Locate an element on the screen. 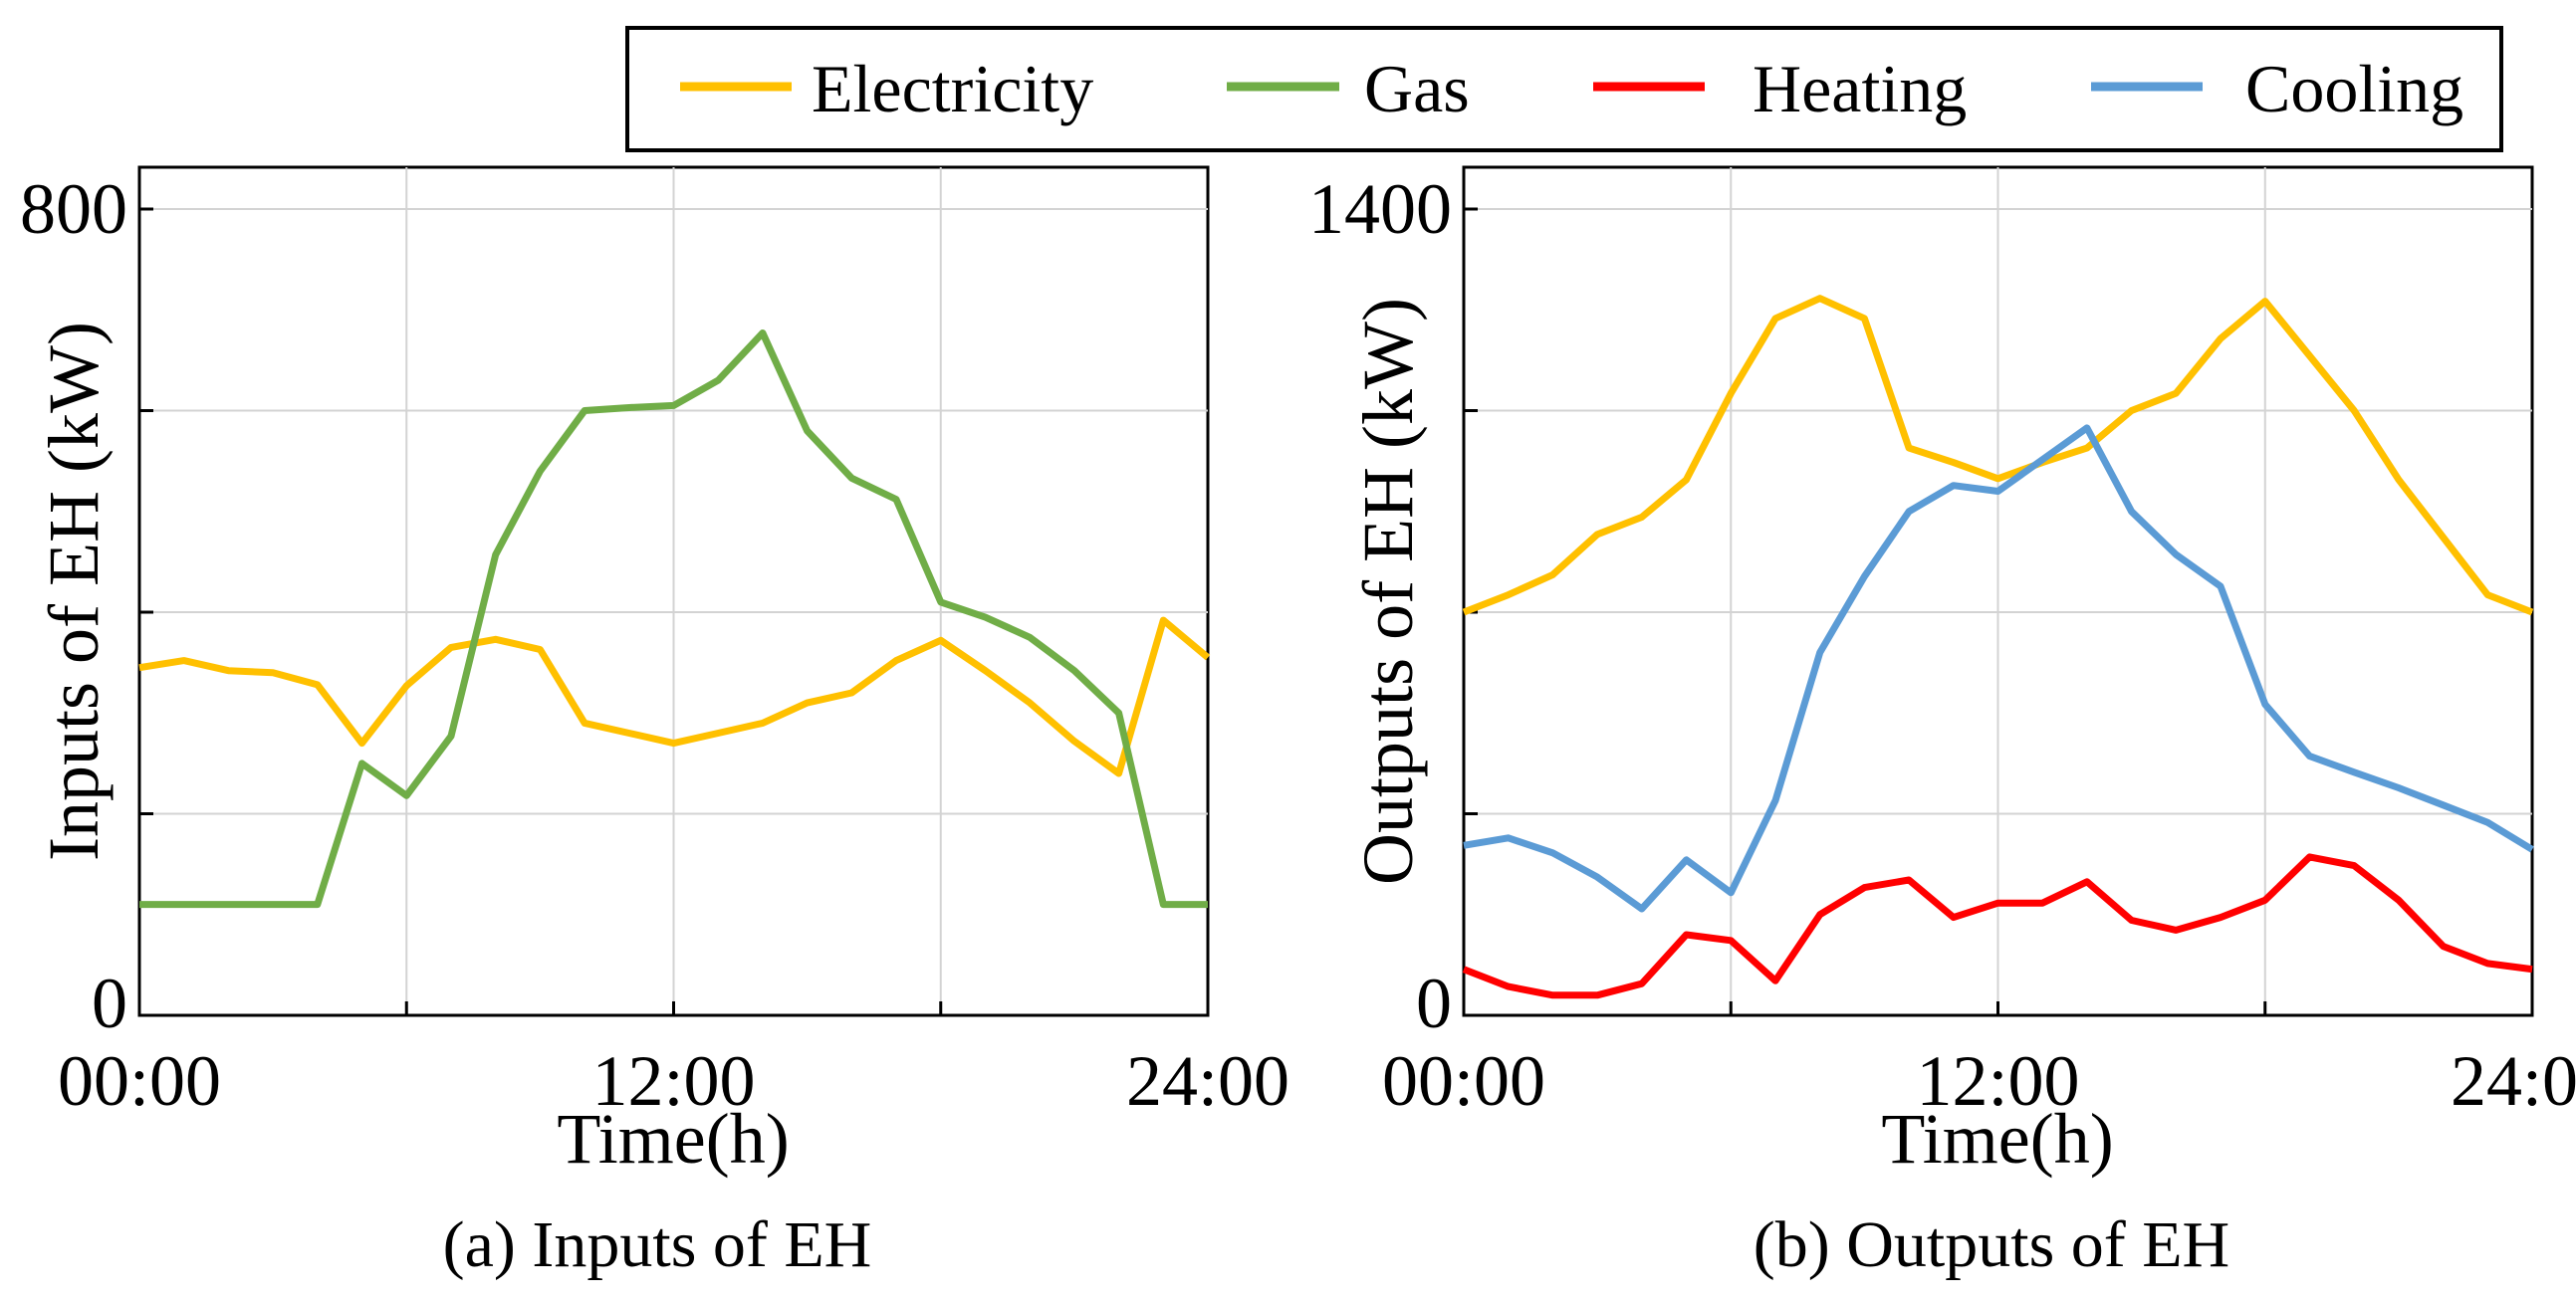 The image size is (2576, 1305). legend-label-electricity: Electricity is located at coordinates (952, 89).